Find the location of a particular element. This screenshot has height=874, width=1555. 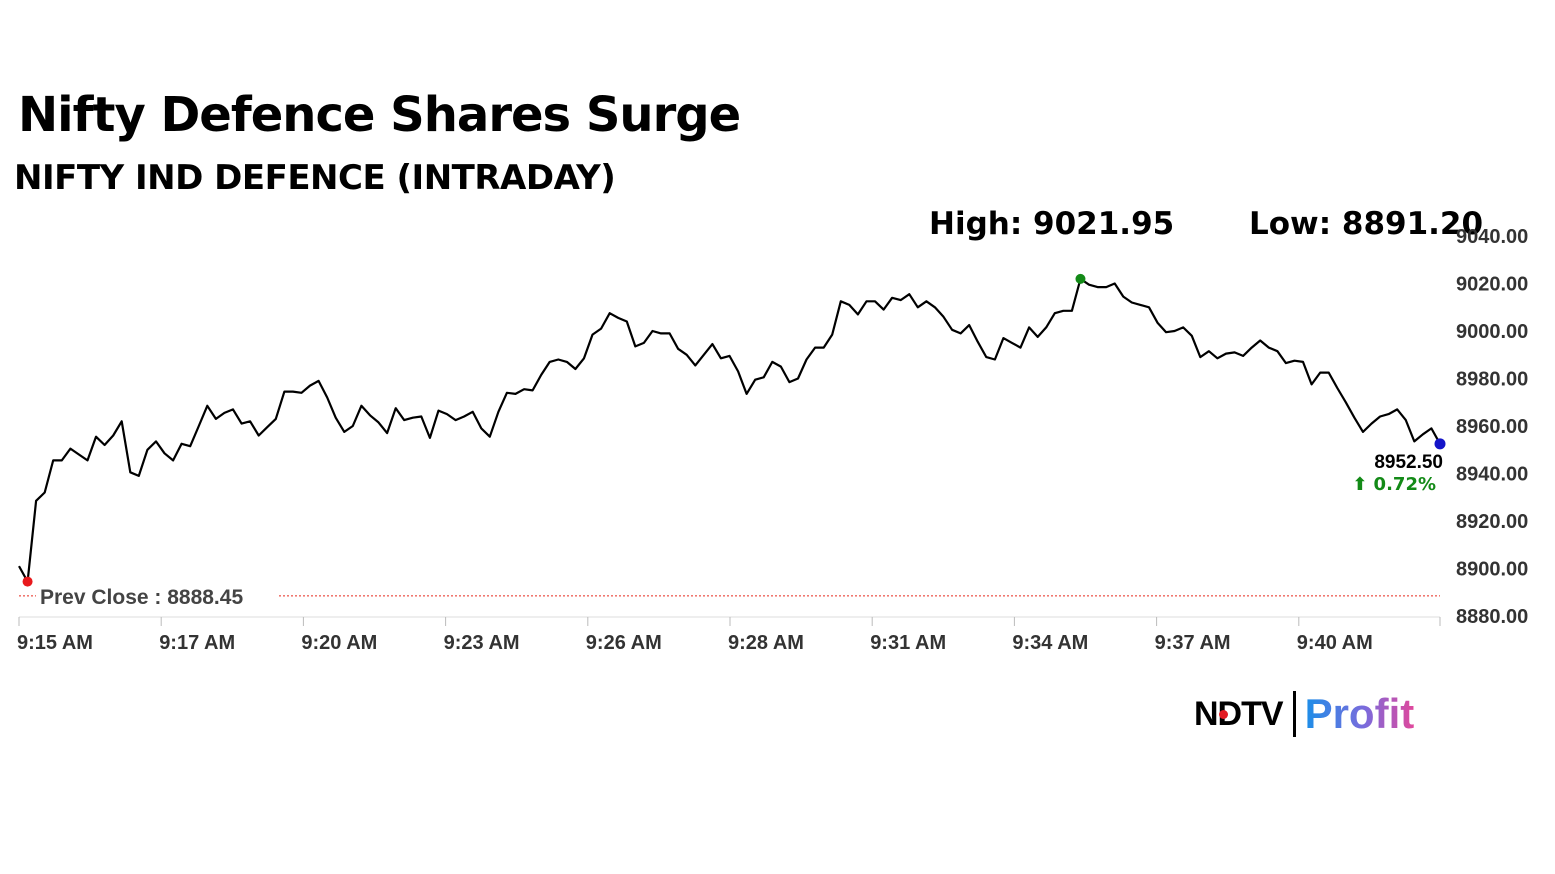

low-label: Low: 8891.20 is located at coordinates (1366, 224).